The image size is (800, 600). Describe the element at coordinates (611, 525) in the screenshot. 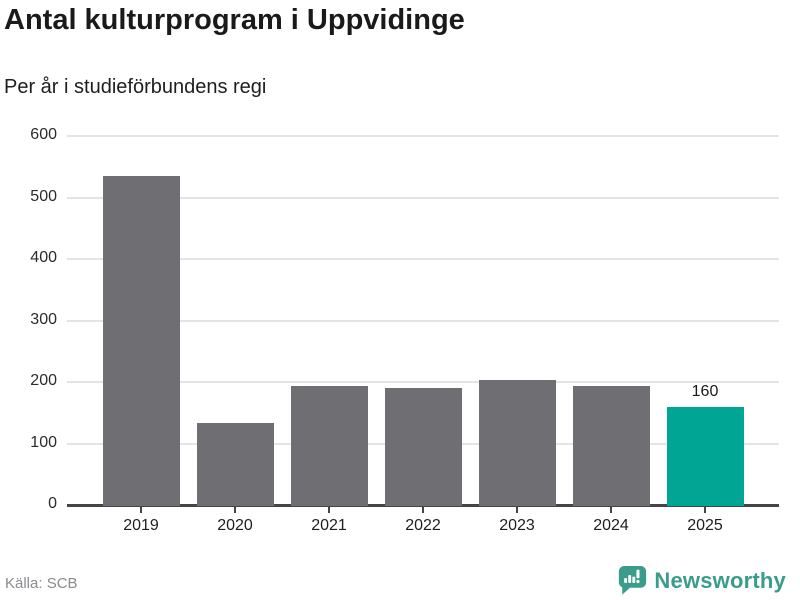

I see `x-axis-tick-label: 2024` at that location.